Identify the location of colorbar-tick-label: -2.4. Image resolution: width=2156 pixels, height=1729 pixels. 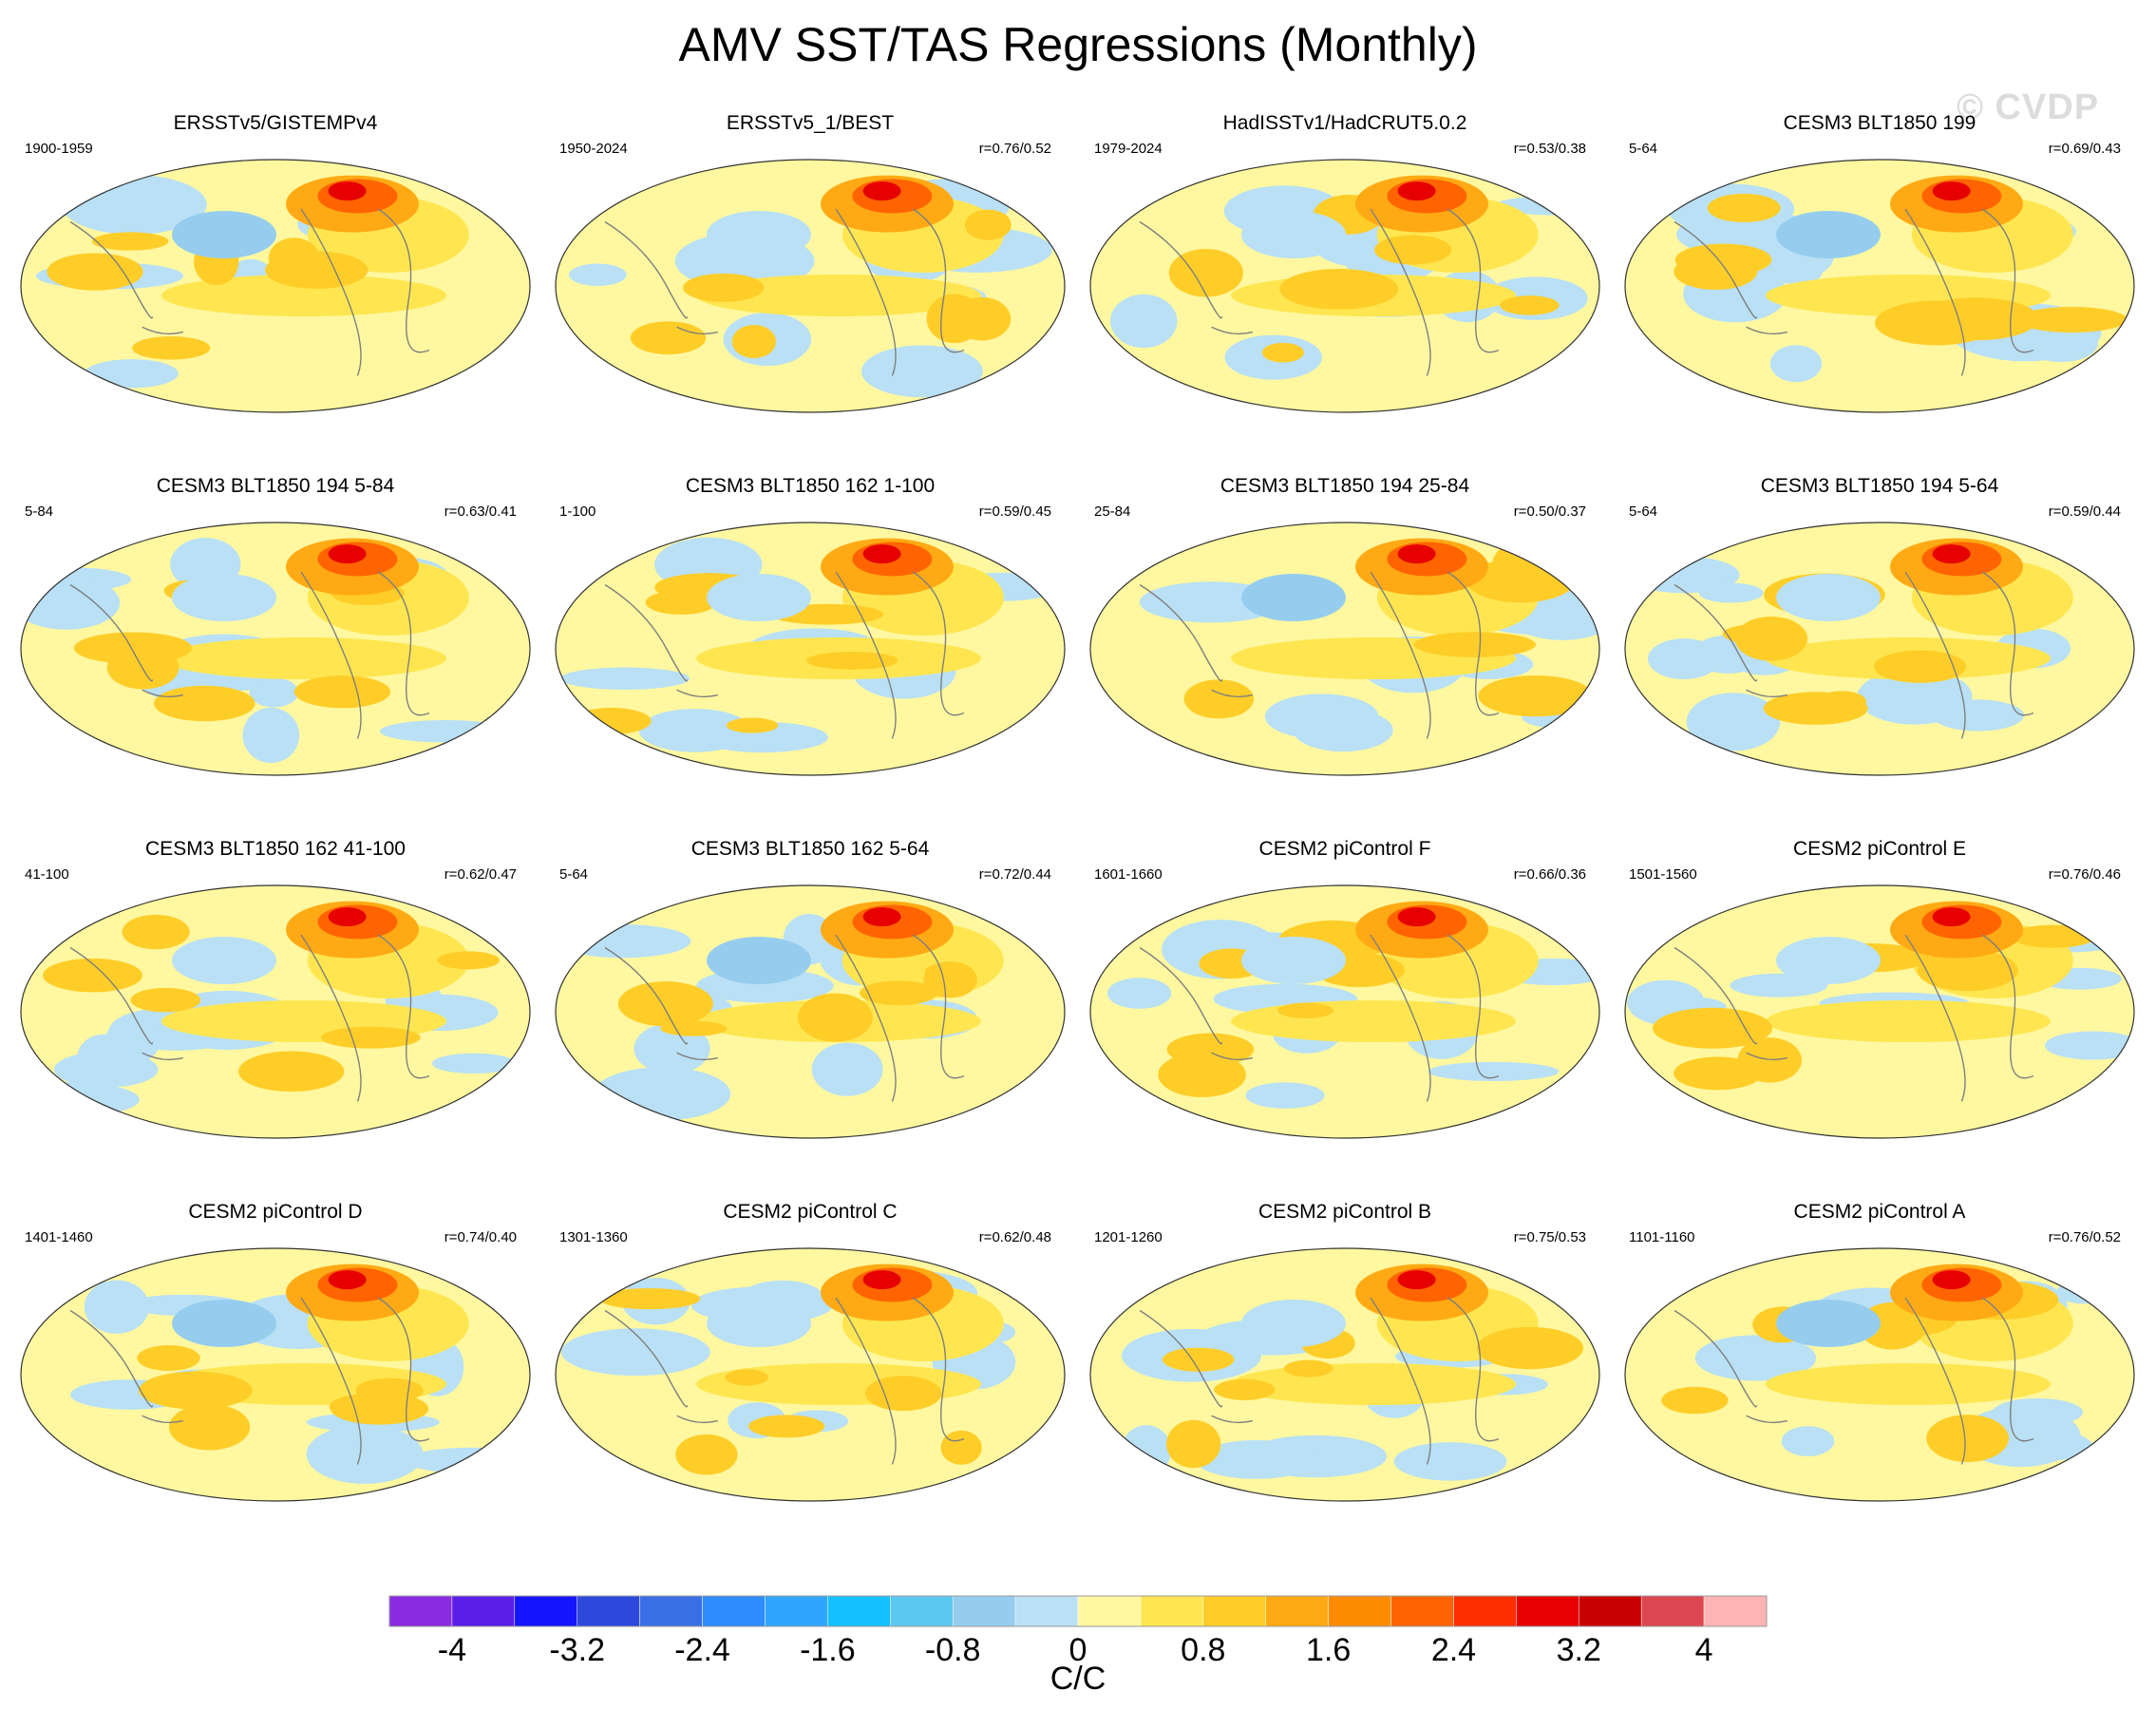
(702, 1650).